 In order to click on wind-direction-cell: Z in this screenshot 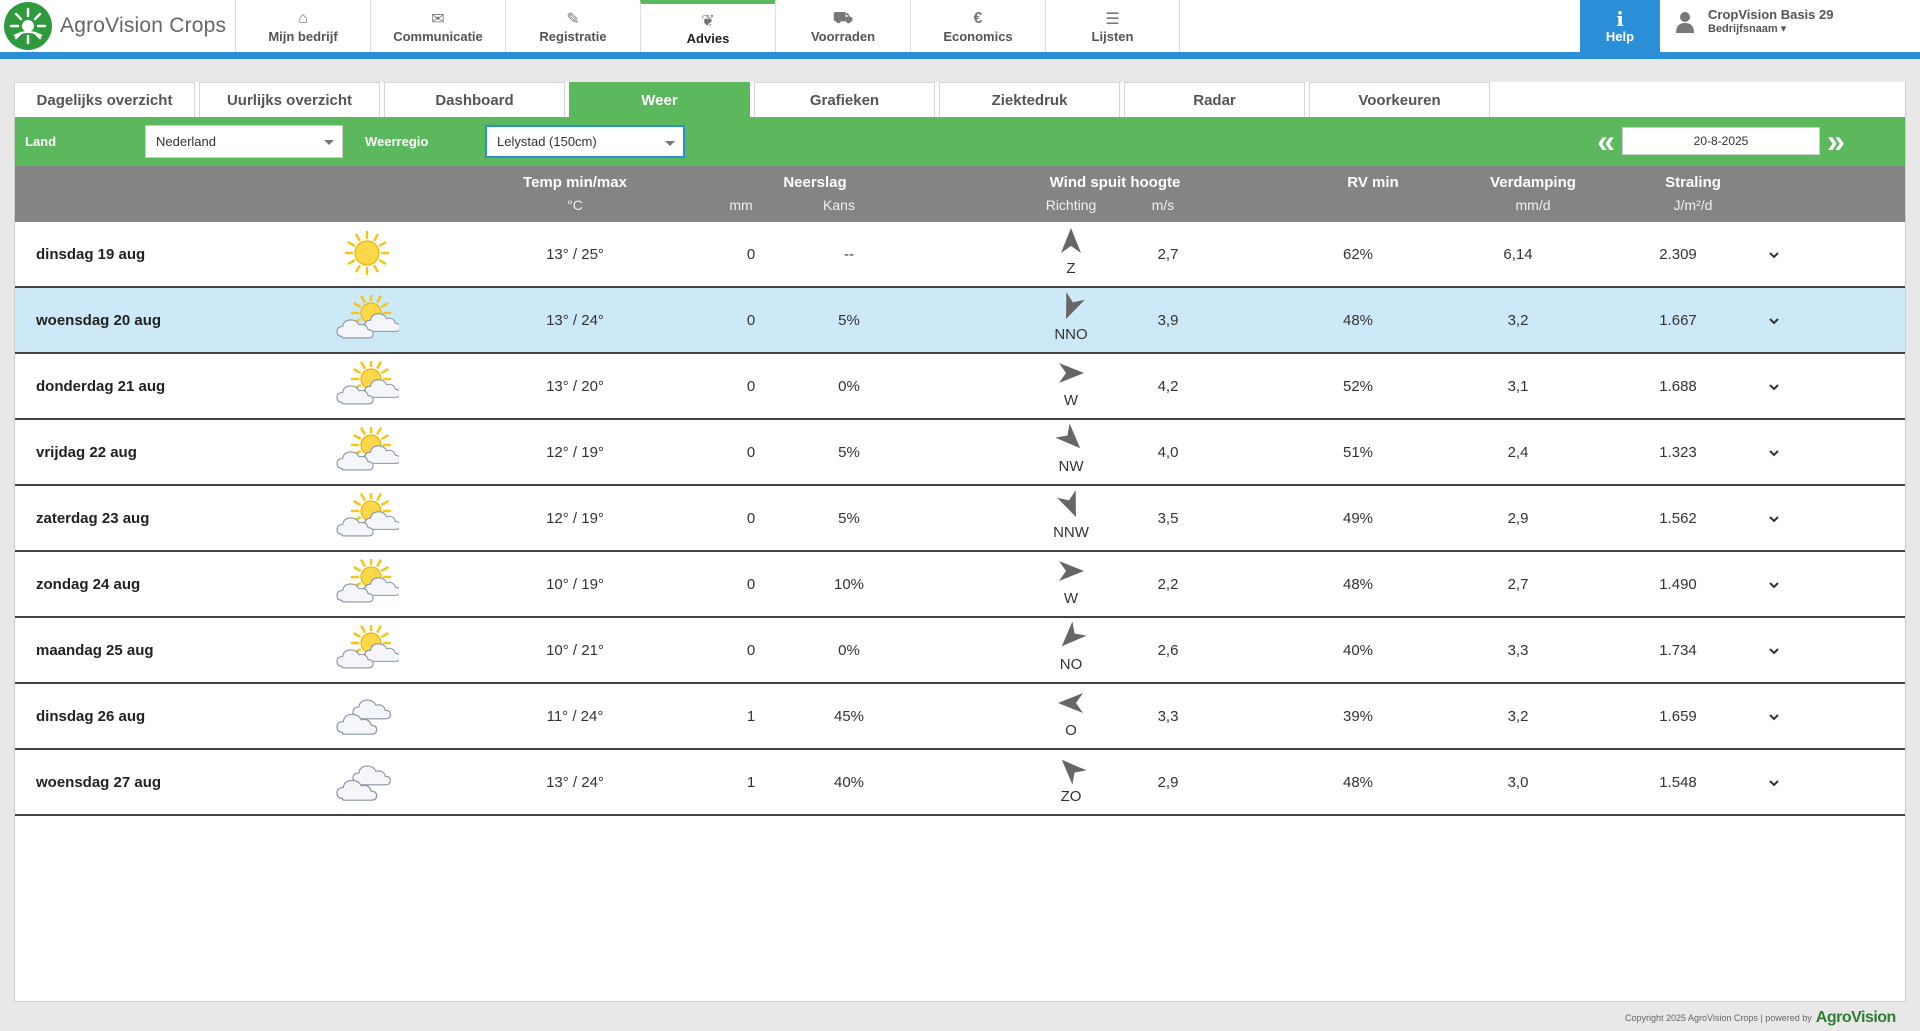, I will do `click(1071, 268)`.